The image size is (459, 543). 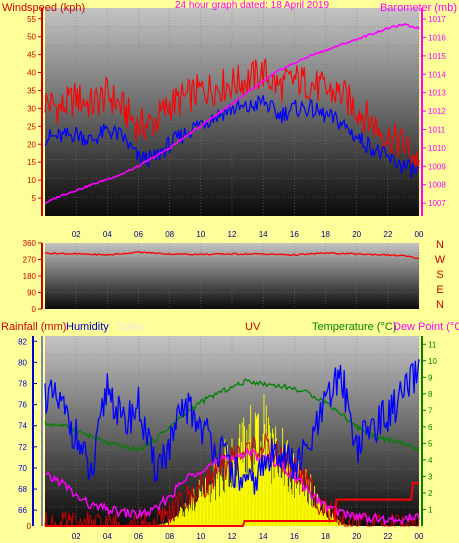 What do you see at coordinates (232, 136) in the screenshot?
I see `windspeed-average-line` at bounding box center [232, 136].